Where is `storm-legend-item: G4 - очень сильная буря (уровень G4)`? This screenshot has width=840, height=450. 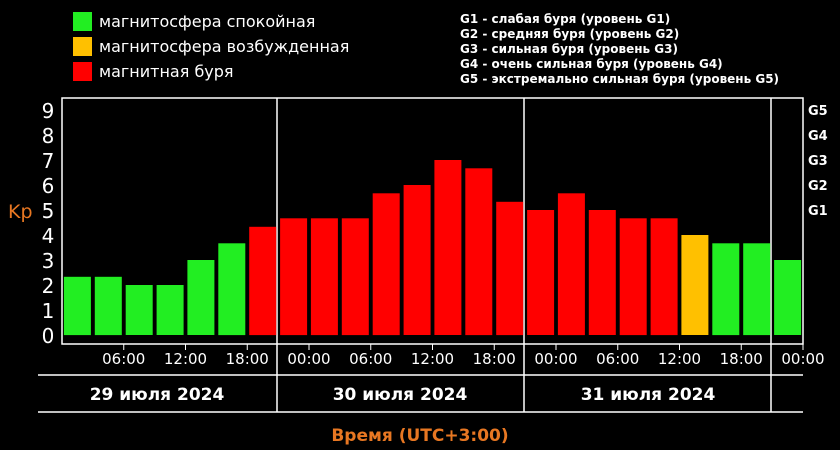 storm-legend-item: G4 - очень сильная буря (уровень G4) is located at coordinates (591, 64).